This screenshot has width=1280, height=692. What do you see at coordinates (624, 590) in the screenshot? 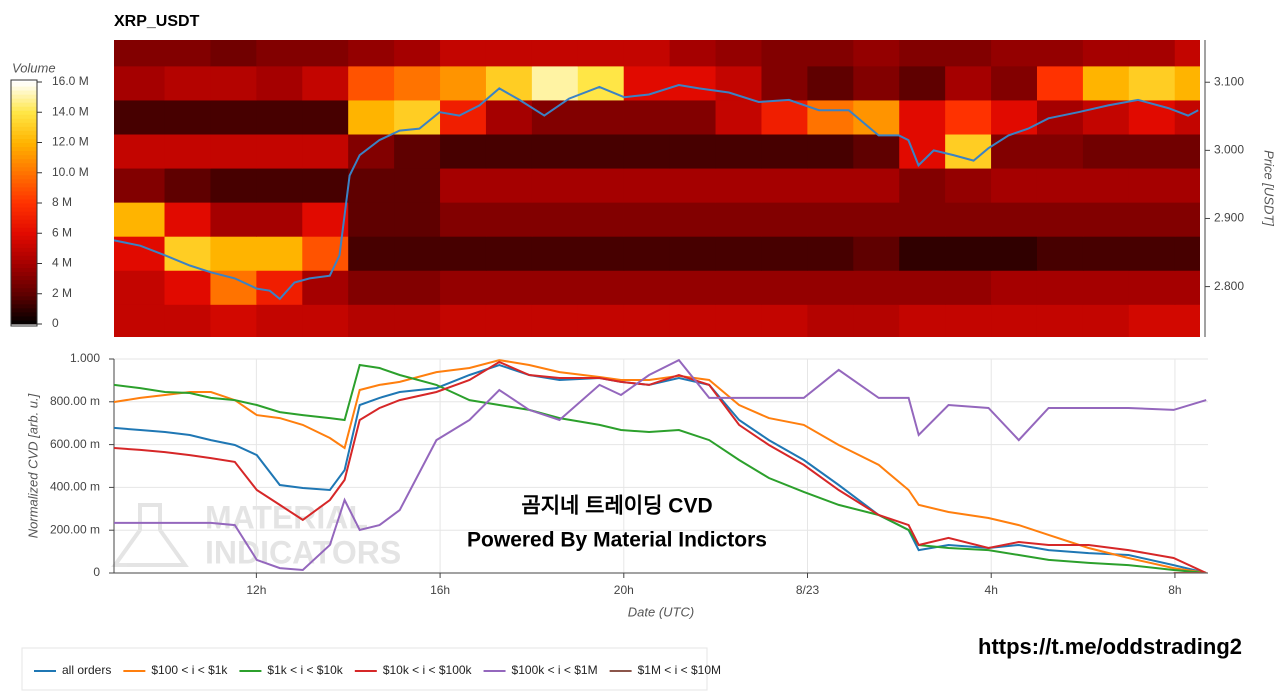
I see `x-tick-label: 20h` at bounding box center [624, 590].